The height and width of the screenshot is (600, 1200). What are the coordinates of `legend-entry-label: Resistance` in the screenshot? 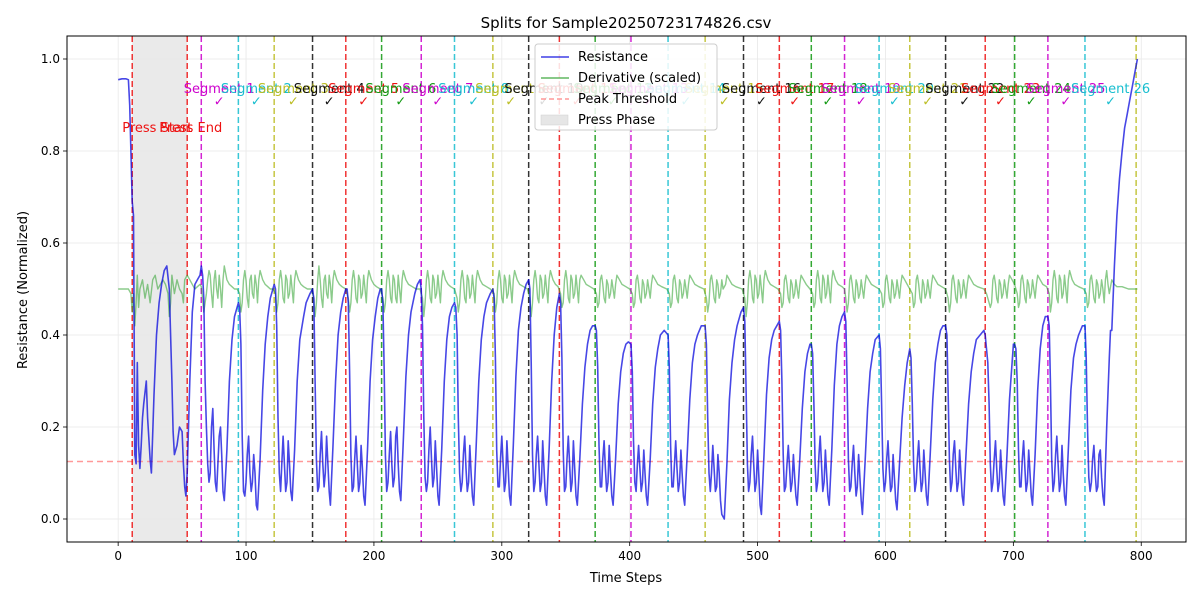 It's located at (613, 57).